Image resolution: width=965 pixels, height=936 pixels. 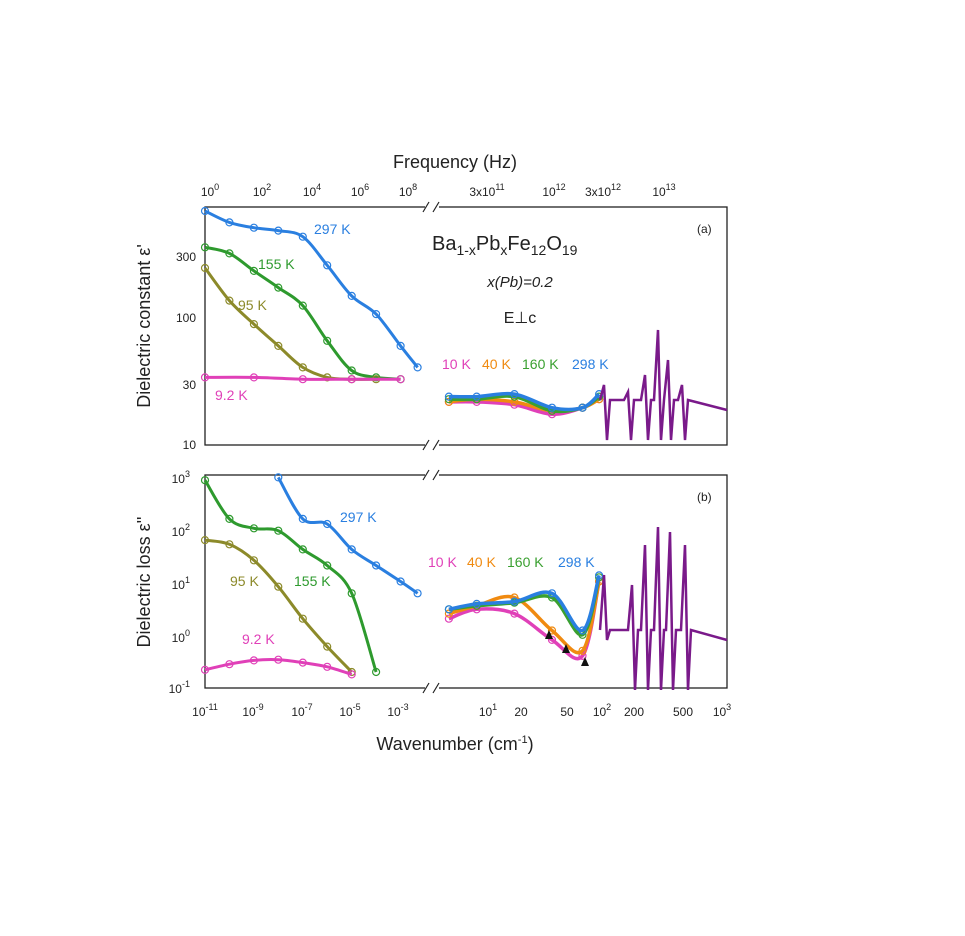 I want to click on temp-label-a: 297 K, so click(x=332, y=229).